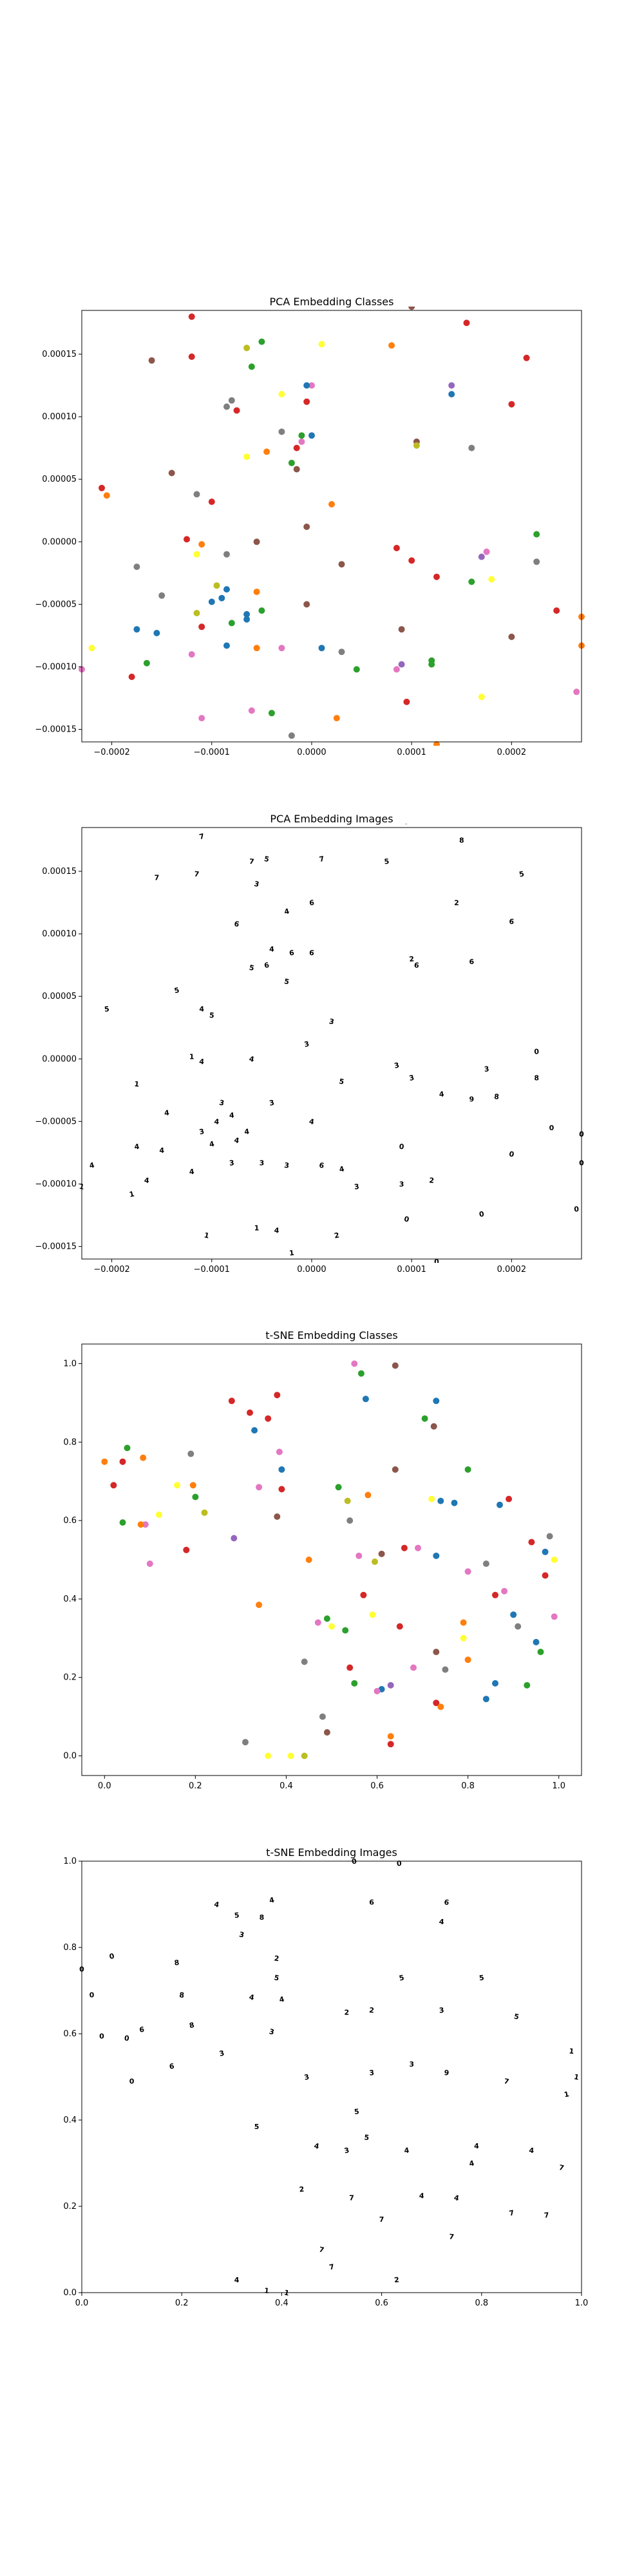 The image size is (644, 2576). Describe the element at coordinates (481, 2303) in the screenshot. I see `x-tick-label: 0.8` at that location.